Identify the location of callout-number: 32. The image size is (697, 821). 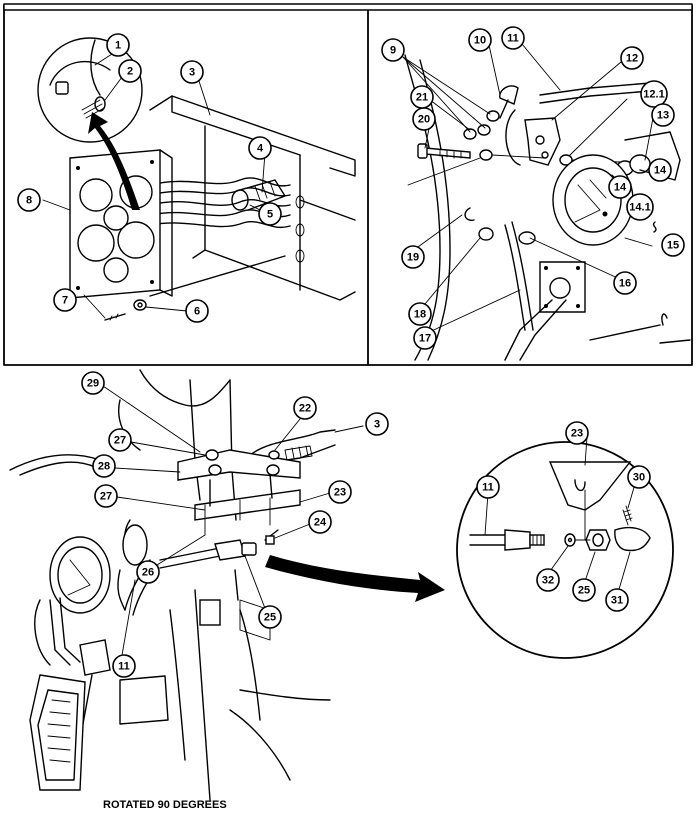
(548, 581).